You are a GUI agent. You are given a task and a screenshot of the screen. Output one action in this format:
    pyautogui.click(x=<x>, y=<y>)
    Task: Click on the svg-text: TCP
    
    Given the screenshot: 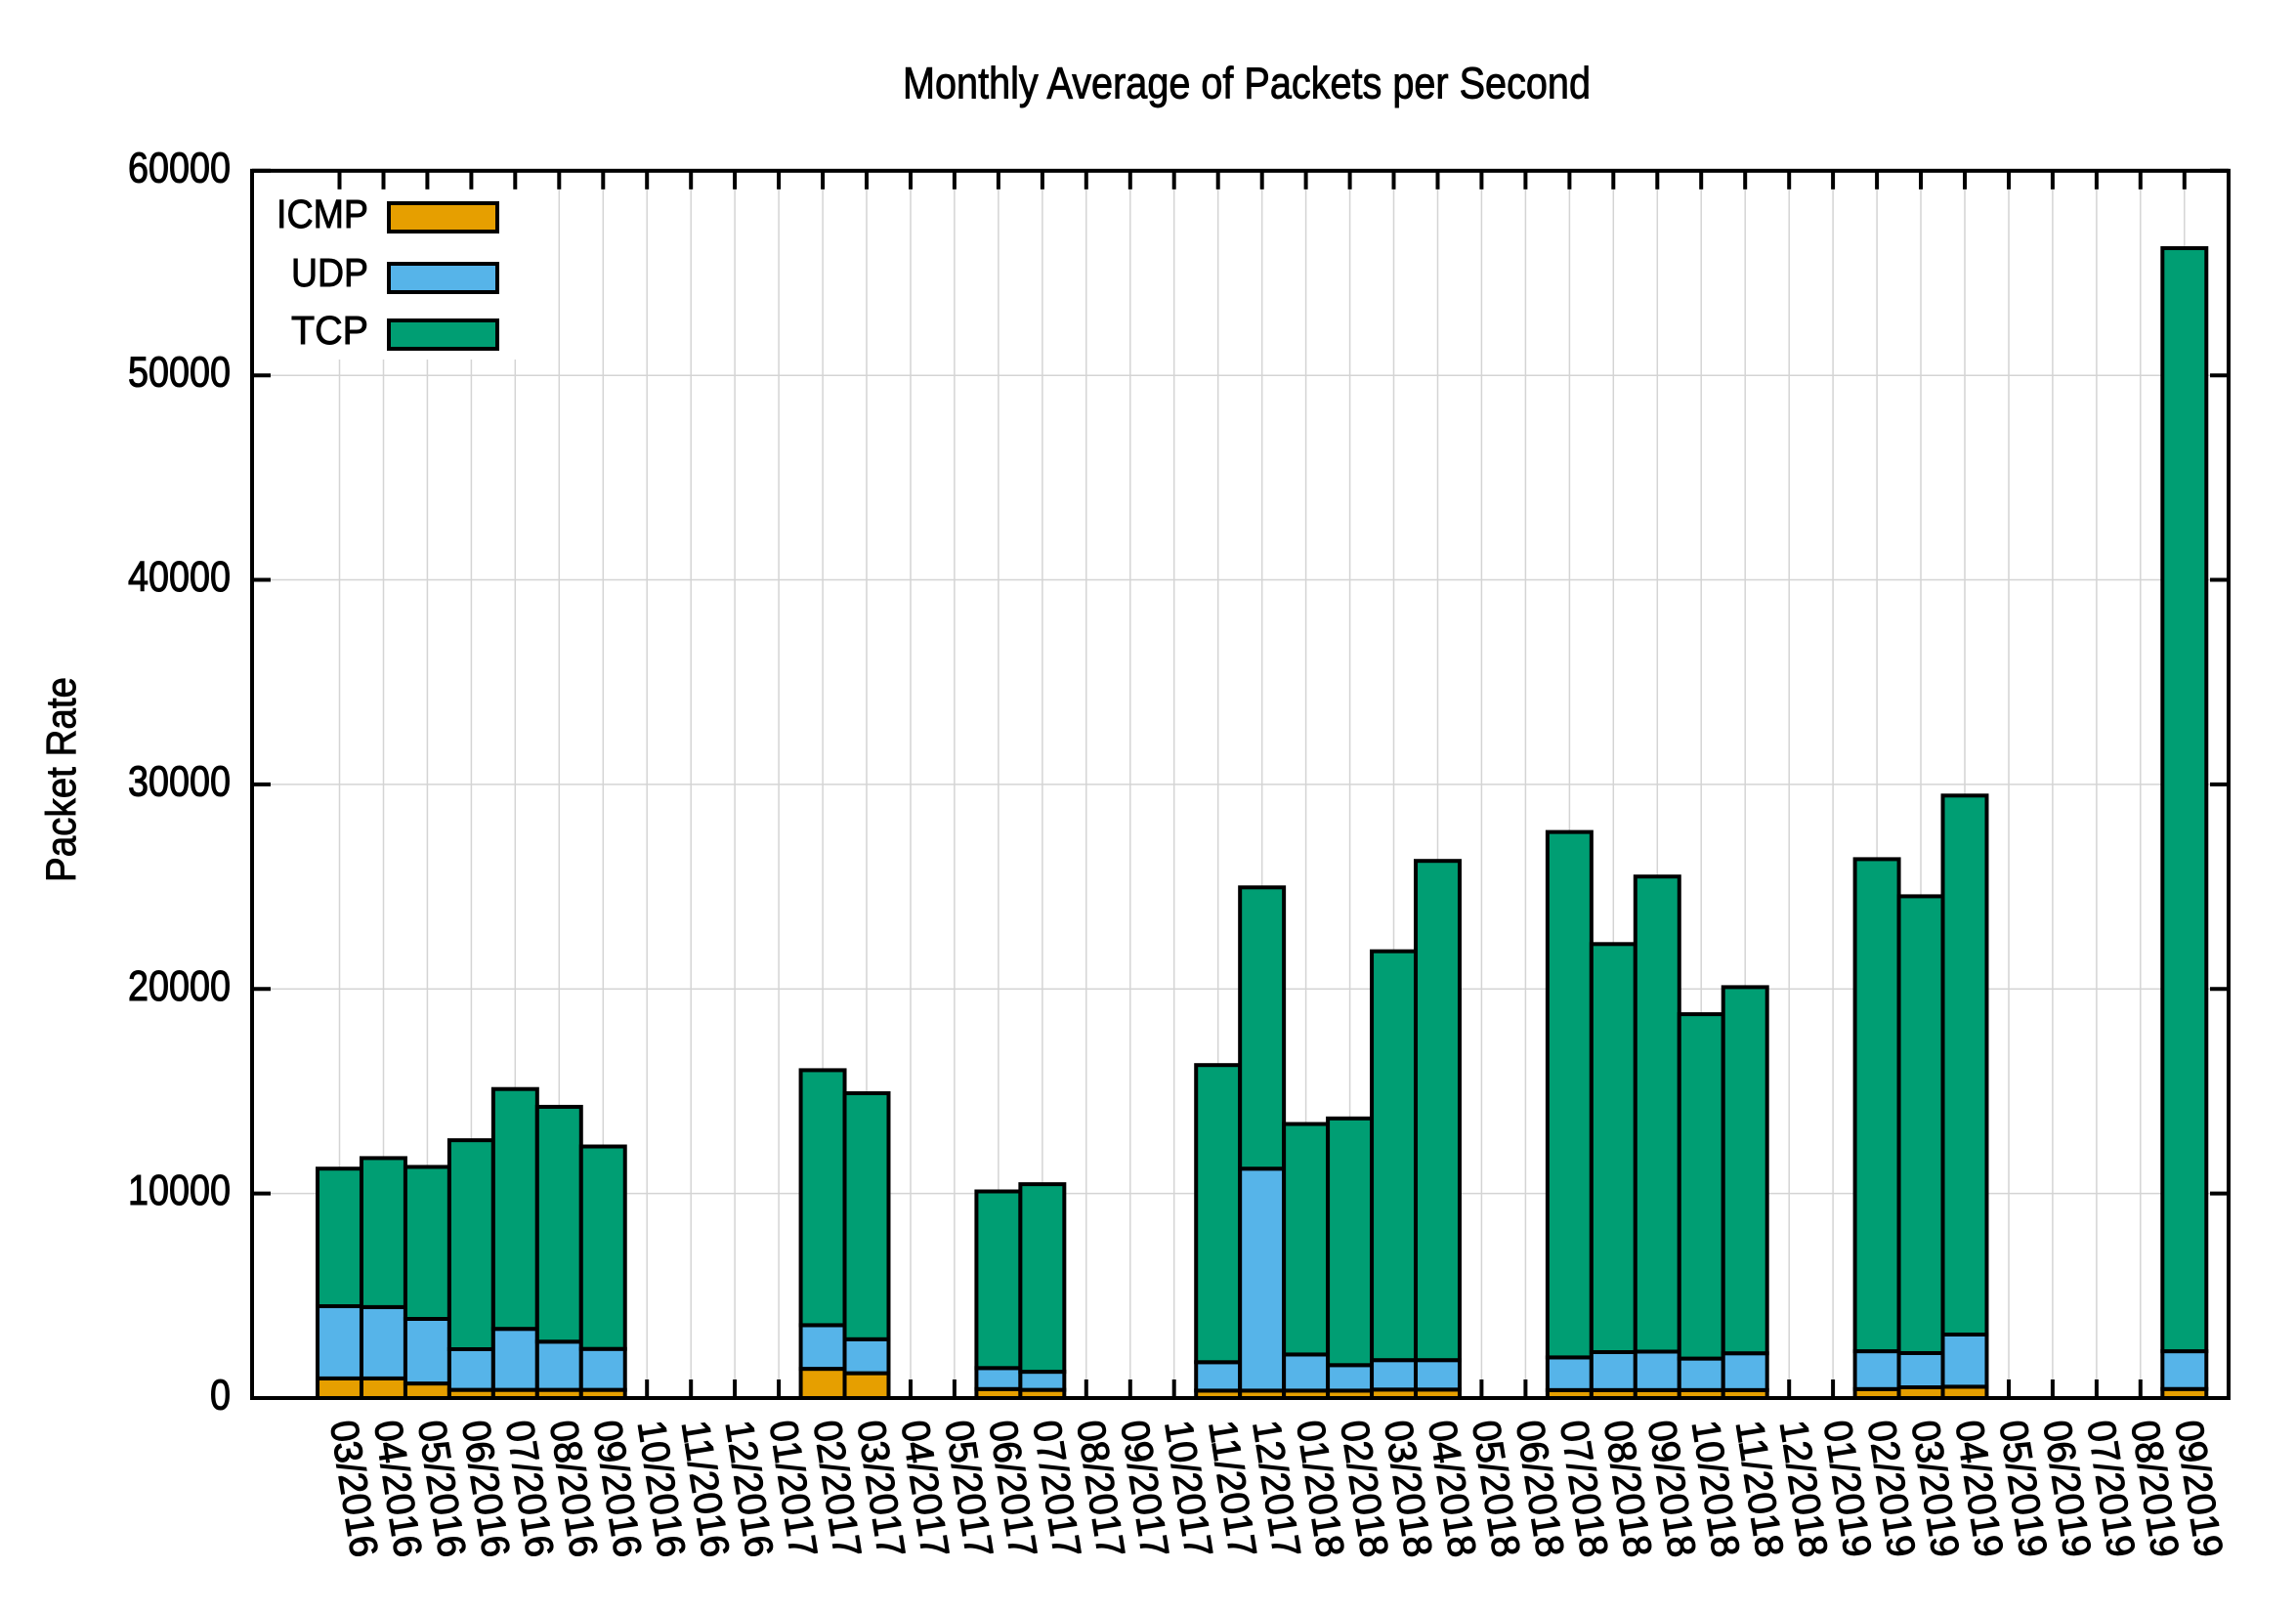 What is the action you would take?
    pyautogui.click(x=330, y=330)
    